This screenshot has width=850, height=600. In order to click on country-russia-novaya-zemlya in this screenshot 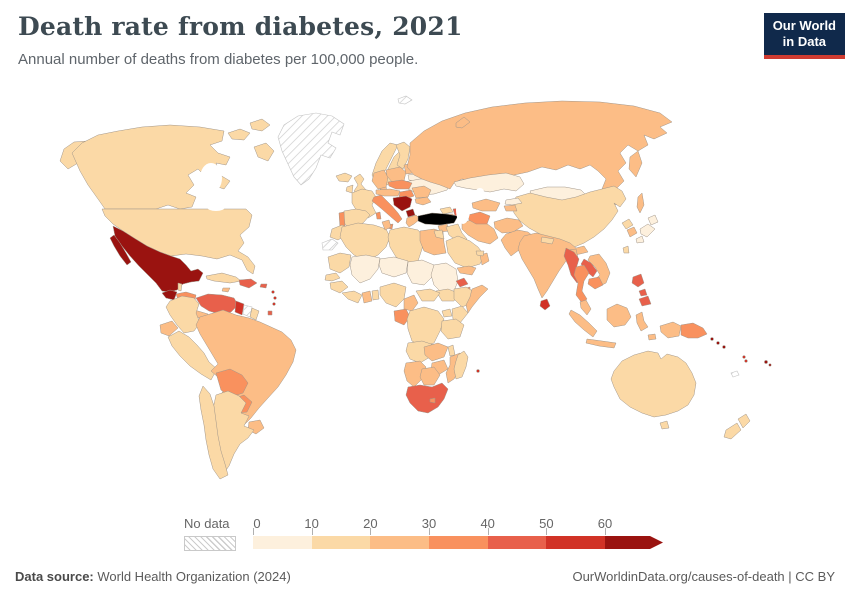, I will do `click(463, 122)`.